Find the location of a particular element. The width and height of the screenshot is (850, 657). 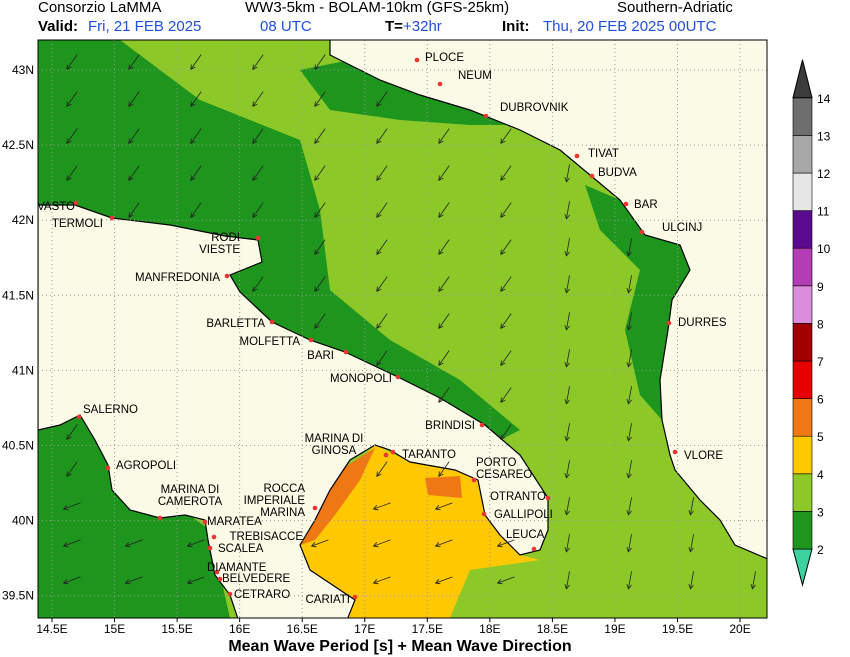

lat-tick-label: 43N is located at coordinates (23, 70).